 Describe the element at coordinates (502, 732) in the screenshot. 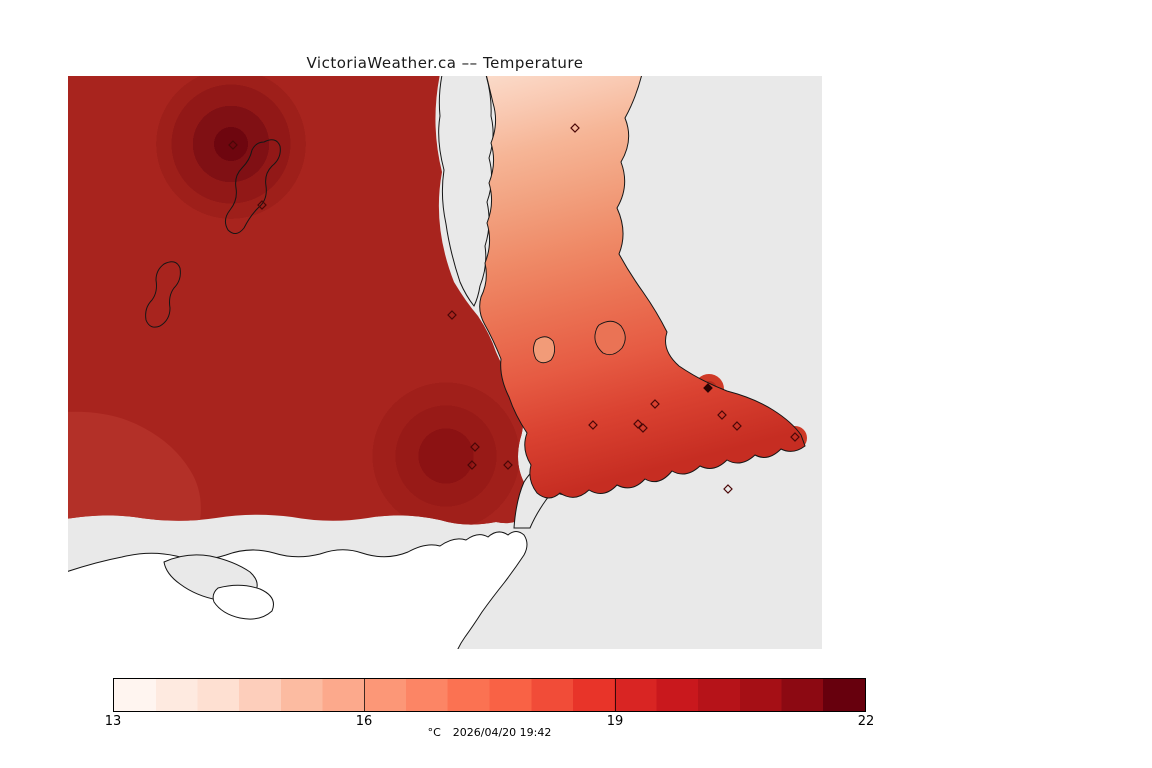

I see `timestamp-label: 2026/04/20 19:42` at that location.